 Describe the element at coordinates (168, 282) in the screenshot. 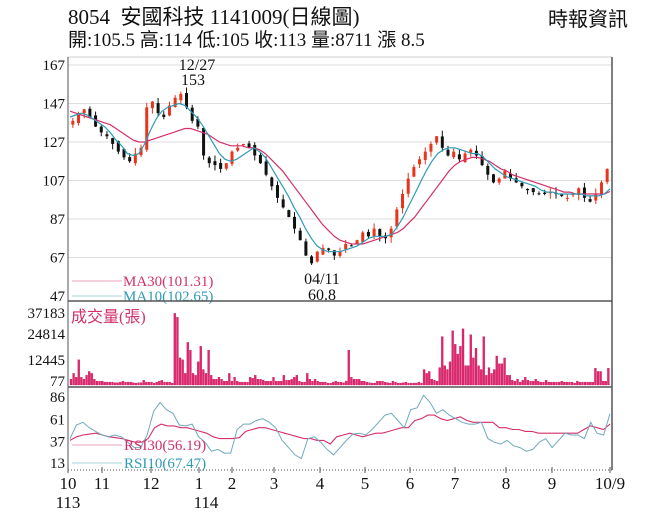

I see `ma30-legend: MA30(101.31)` at that location.